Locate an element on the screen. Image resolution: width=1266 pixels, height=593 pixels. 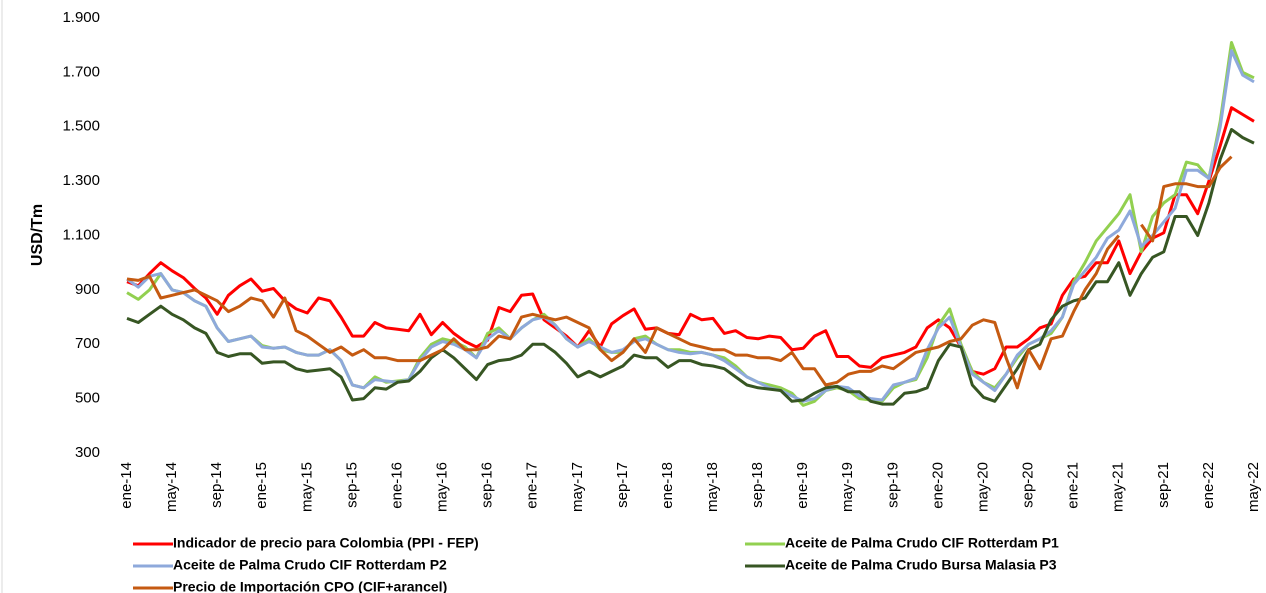
x-tick-label: may-18 is located at coordinates (712, 487).